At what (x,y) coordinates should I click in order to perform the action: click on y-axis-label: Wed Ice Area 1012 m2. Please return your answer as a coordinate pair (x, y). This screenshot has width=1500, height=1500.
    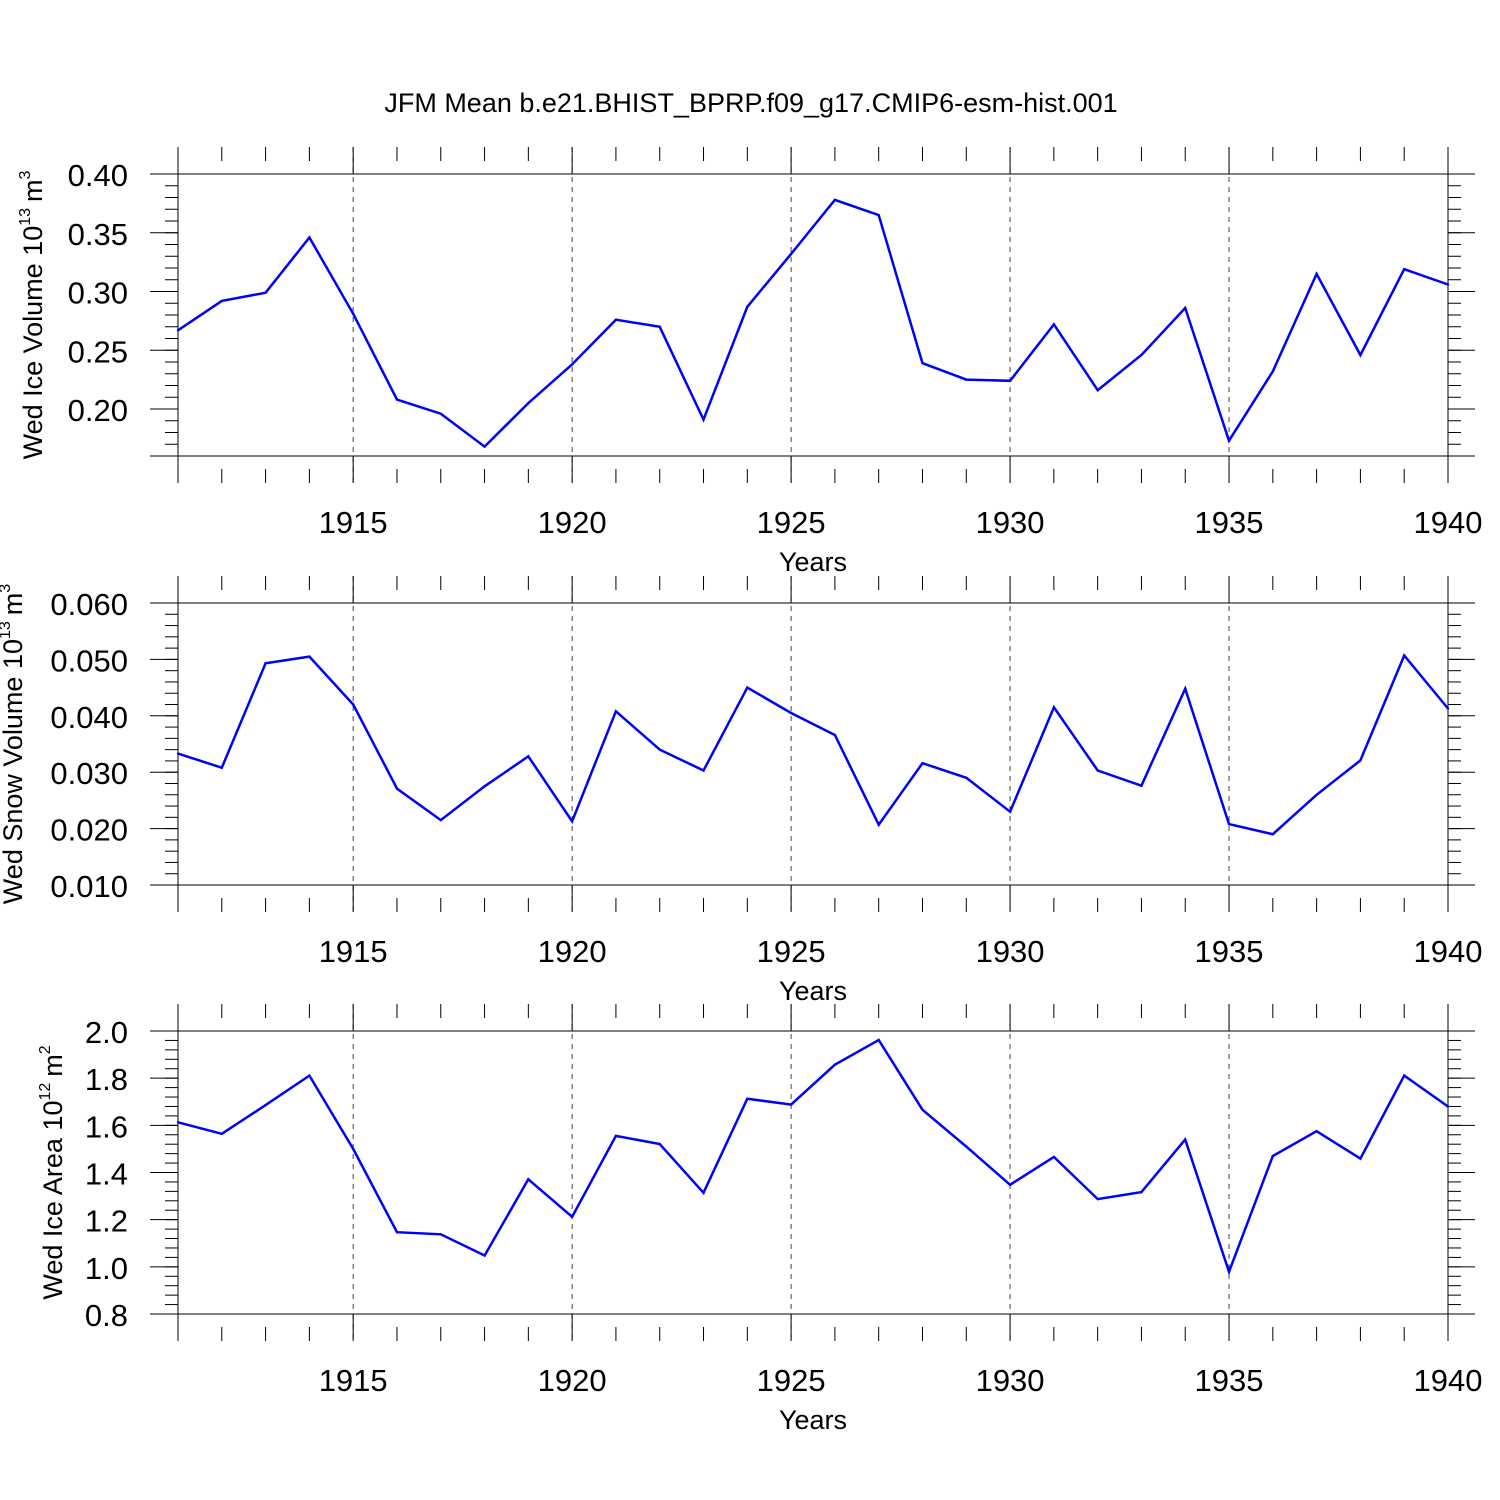
    Looking at the image, I should click on (52, 1172).